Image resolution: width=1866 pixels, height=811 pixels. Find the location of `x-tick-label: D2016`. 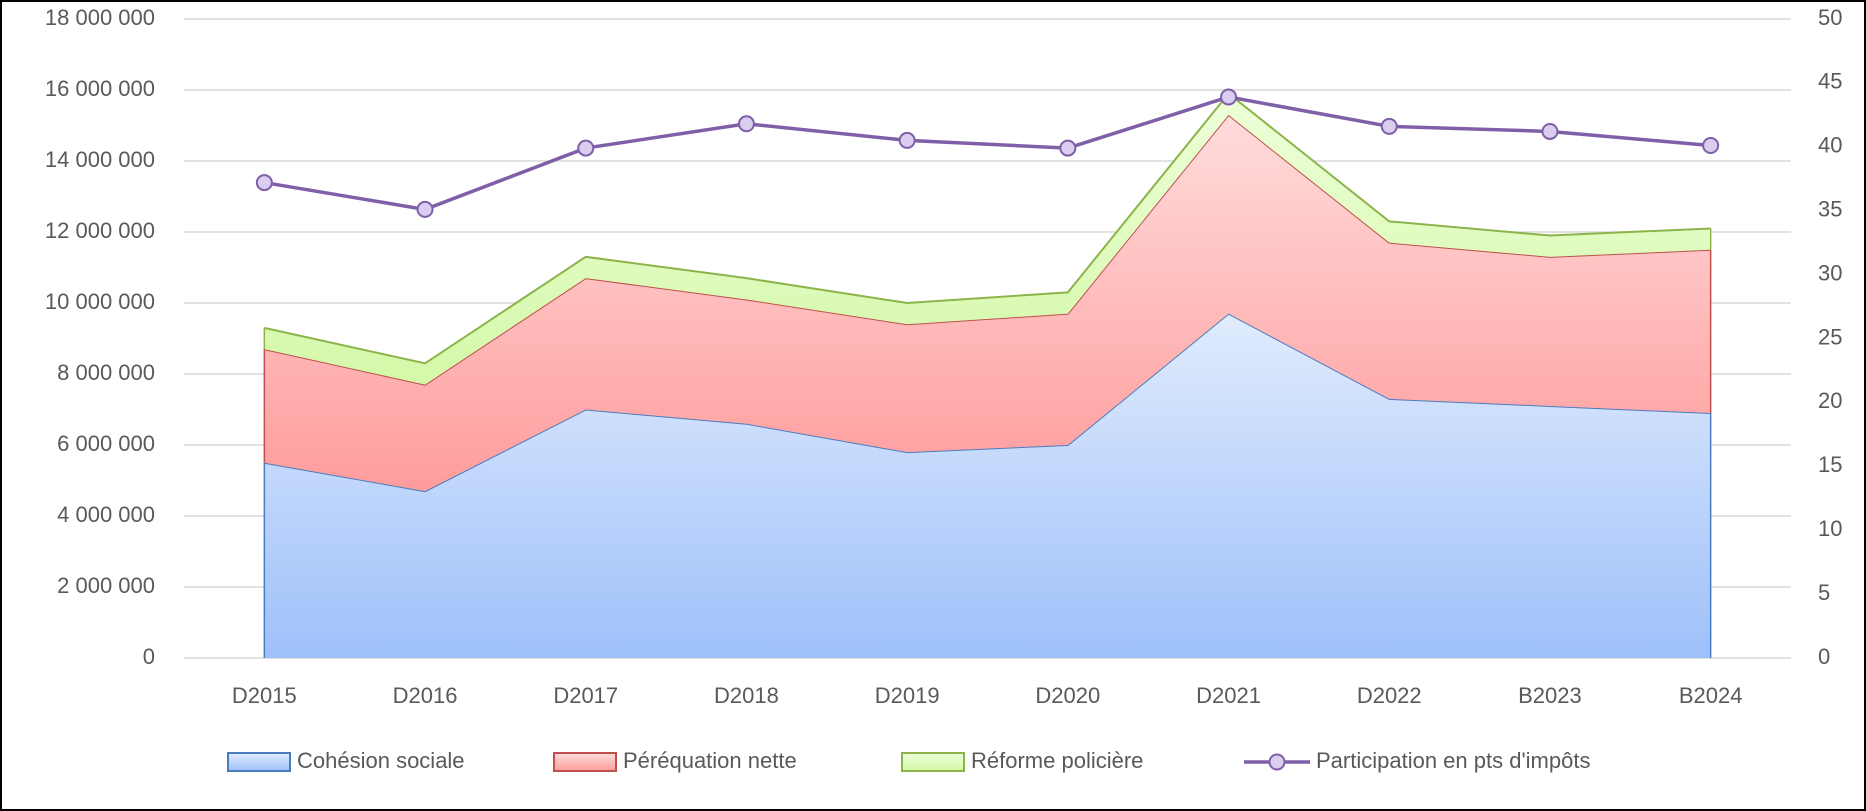

x-tick-label: D2016 is located at coordinates (425, 695).